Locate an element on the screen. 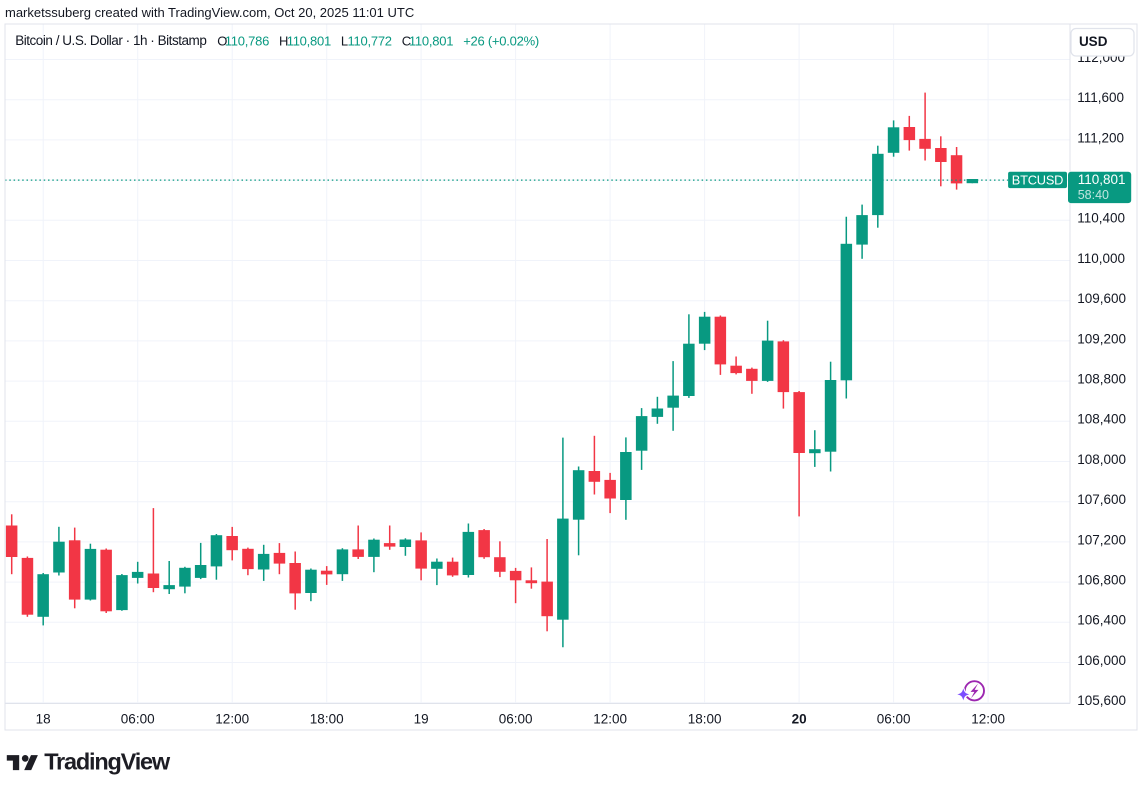 Image resolution: width=1143 pixels, height=789 pixels. svg-text: 111,600 is located at coordinates (1100, 97).